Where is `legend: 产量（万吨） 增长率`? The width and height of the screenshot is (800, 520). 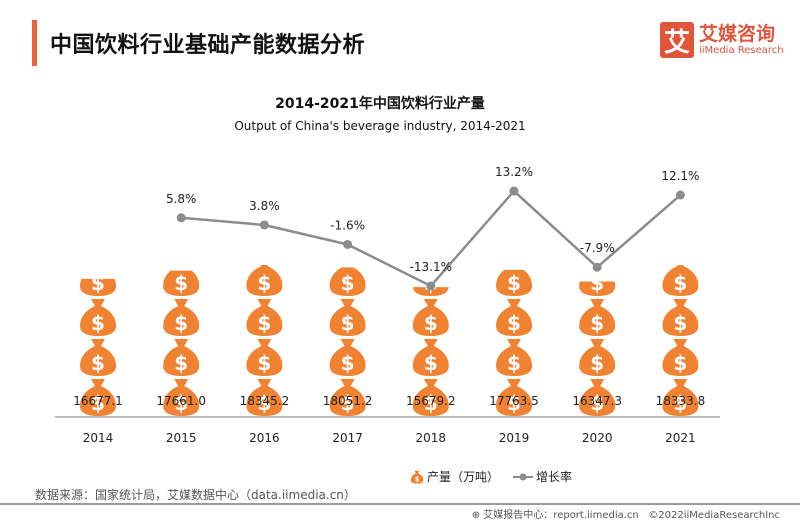
legend: 产量（万吨） 增长率 is located at coordinates (491, 476).